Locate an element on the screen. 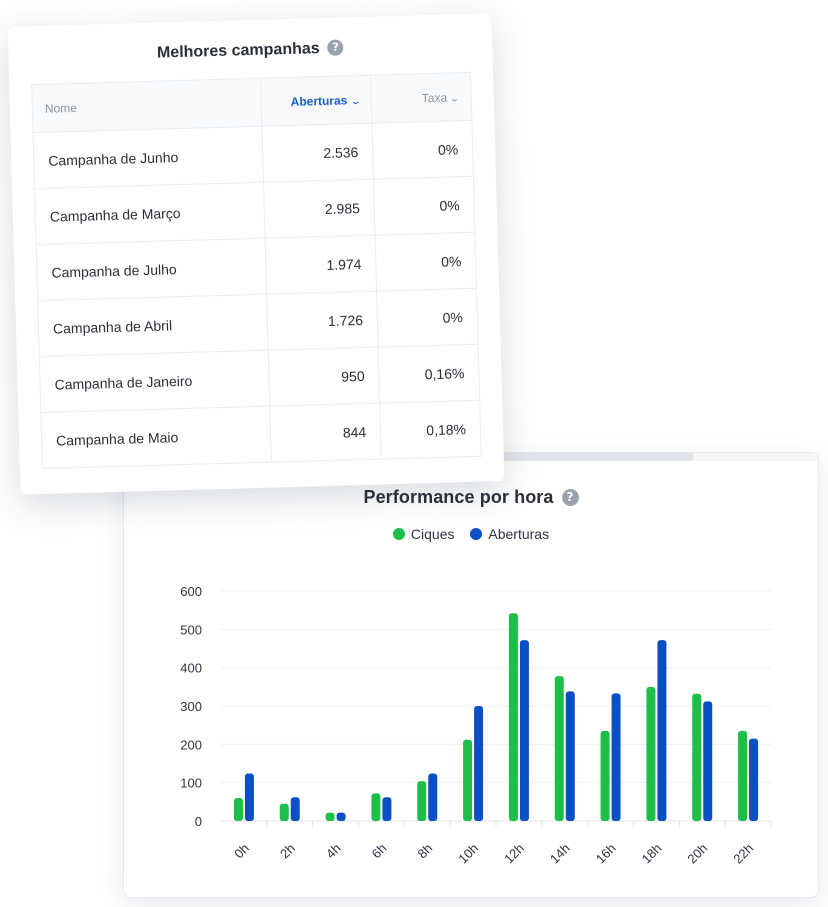 The height and width of the screenshot is (907, 828). legend-item-ciques: Ciques is located at coordinates (423, 534).